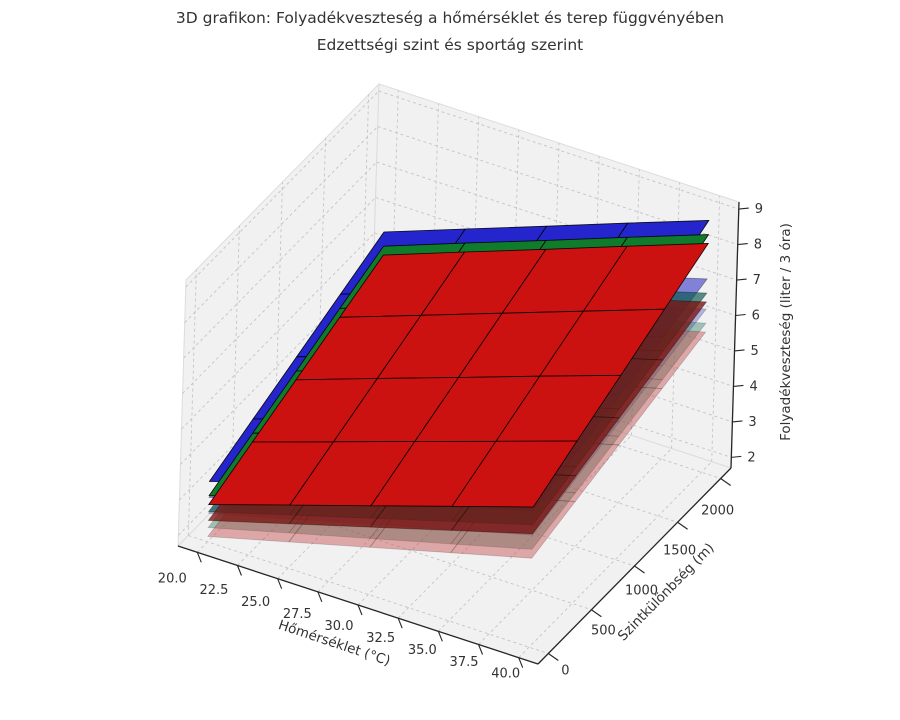 This screenshot has width=900, height=720. Describe the element at coordinates (717, 511) in the screenshot. I see `y-tick-label: 2000` at that location.